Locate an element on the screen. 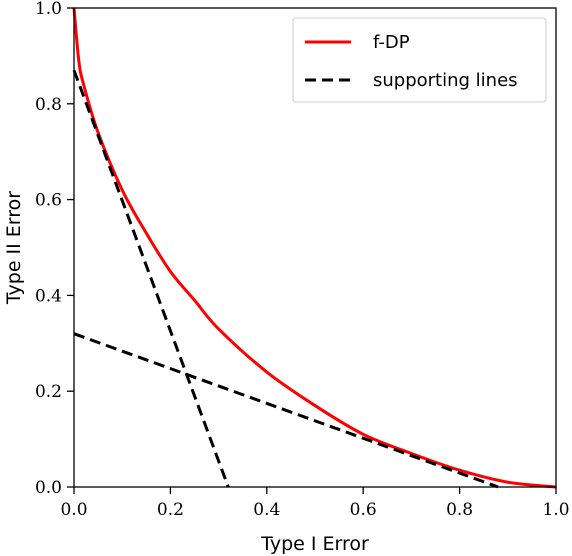 The width and height of the screenshot is (572, 556). y-tick-label: 1.0 is located at coordinates (48, 9).